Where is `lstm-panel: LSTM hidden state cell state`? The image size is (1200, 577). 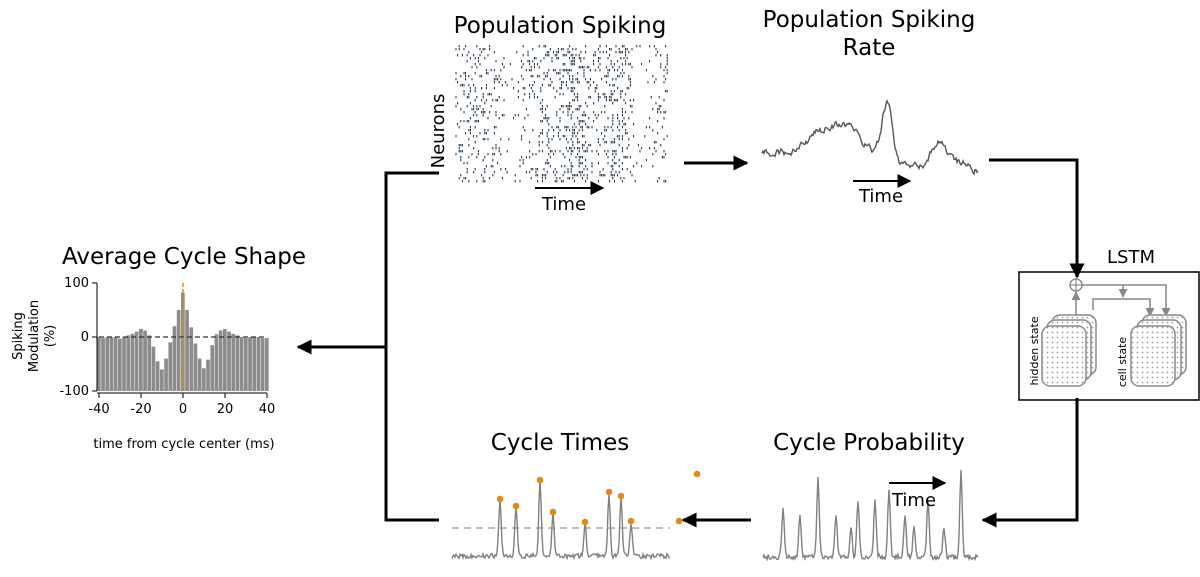 lstm-panel: LSTM hidden state cell state is located at coordinates (1109, 324).